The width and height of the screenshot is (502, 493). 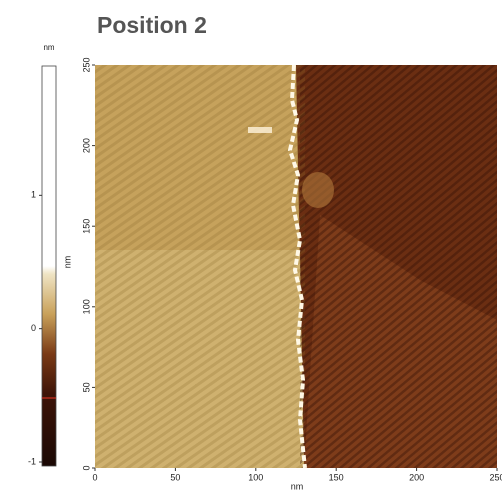 I want to click on y-axis-label: nm, so click(x=67, y=262).